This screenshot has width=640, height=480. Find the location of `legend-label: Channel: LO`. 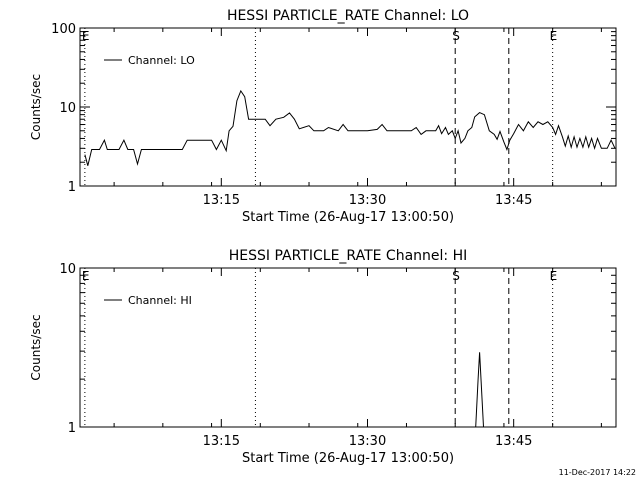

legend-label: Channel: LO is located at coordinates (161, 60).